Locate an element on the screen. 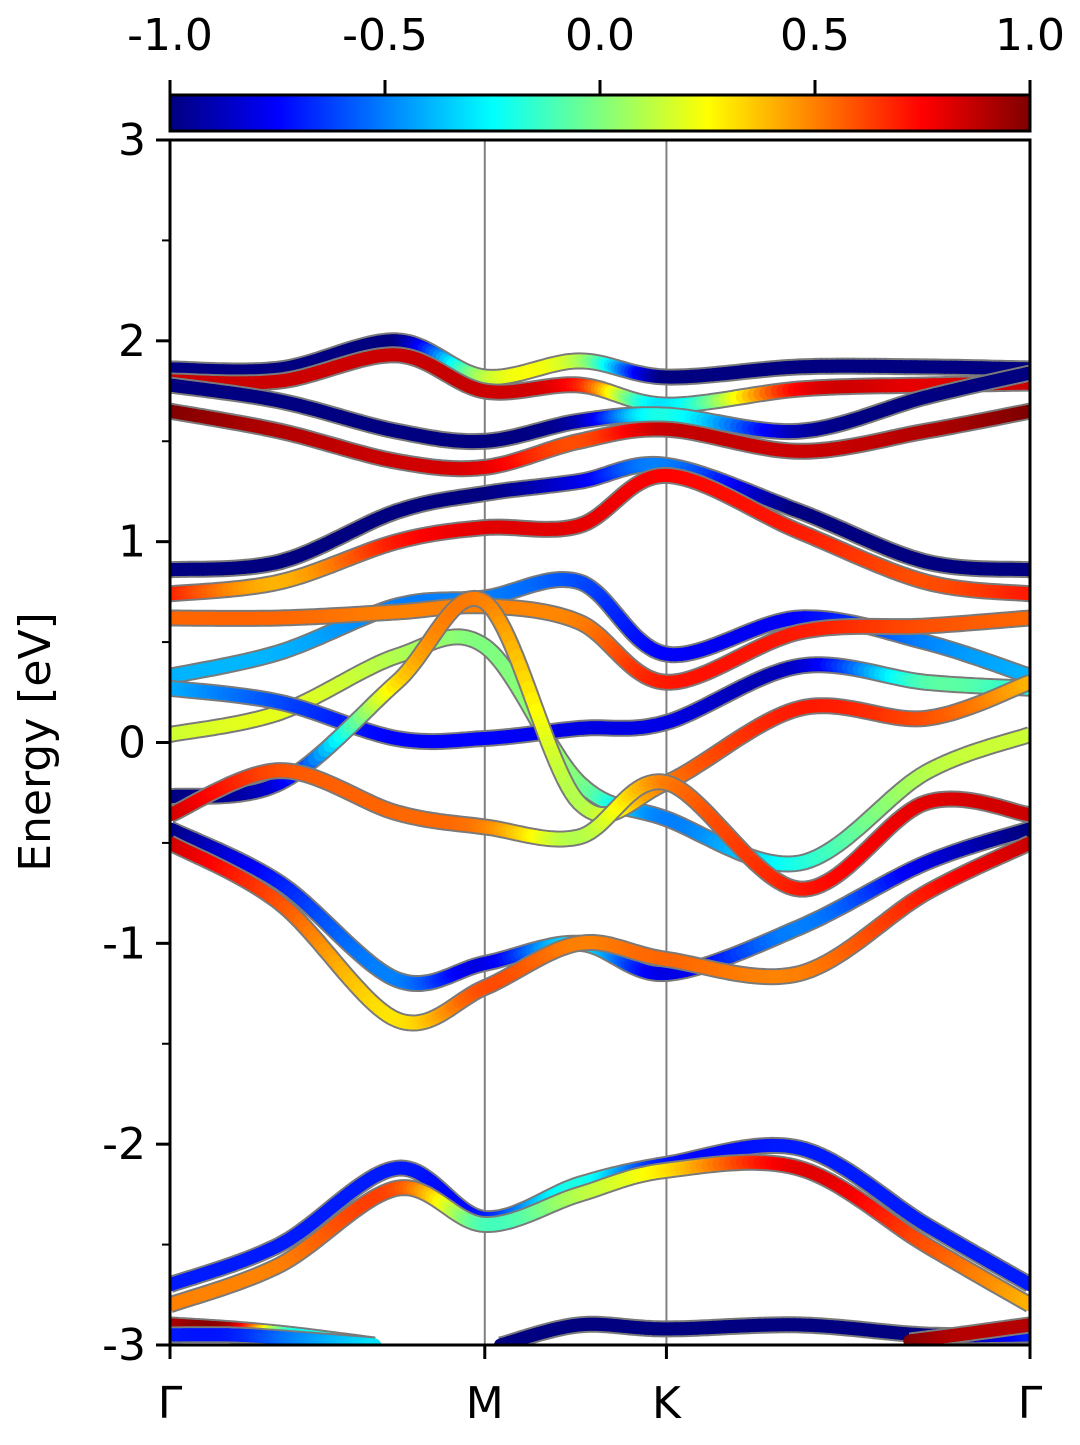 The image size is (1080, 1445). y-axis-ticks: -3 -2 -1 0 1 2 3 is located at coordinates (136, 743).